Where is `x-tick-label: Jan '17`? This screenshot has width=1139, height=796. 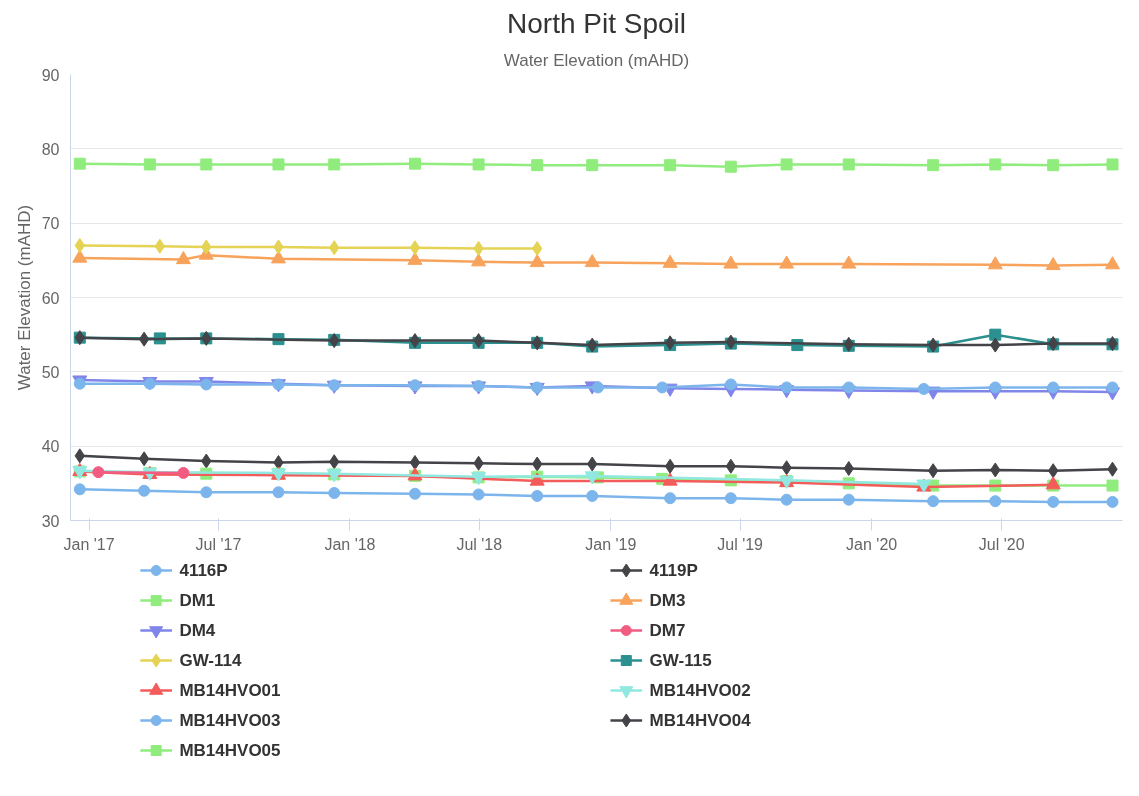 x-tick-label: Jan '17 is located at coordinates (89, 544).